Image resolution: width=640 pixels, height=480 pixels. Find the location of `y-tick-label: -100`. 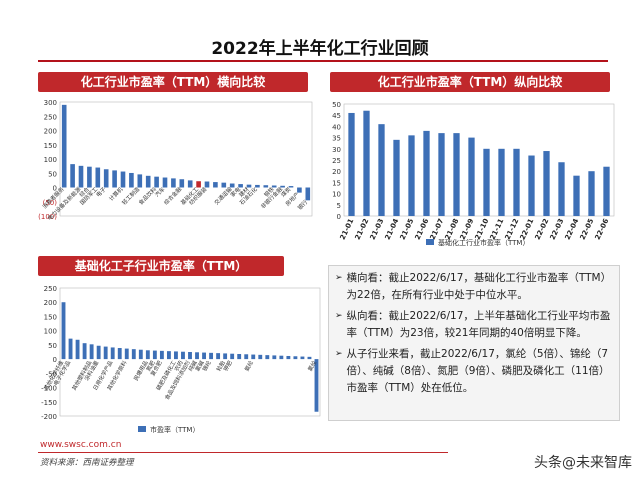

y-tick-label: -100 is located at coordinates (49, 389).